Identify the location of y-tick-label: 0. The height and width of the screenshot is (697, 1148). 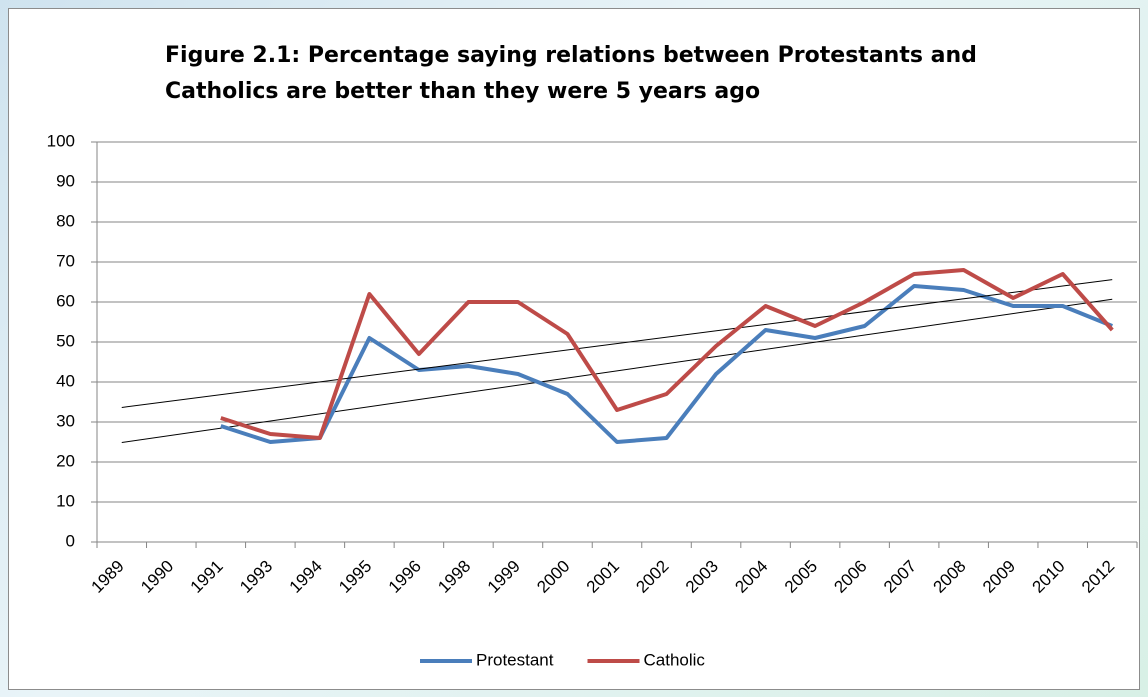
(70, 540).